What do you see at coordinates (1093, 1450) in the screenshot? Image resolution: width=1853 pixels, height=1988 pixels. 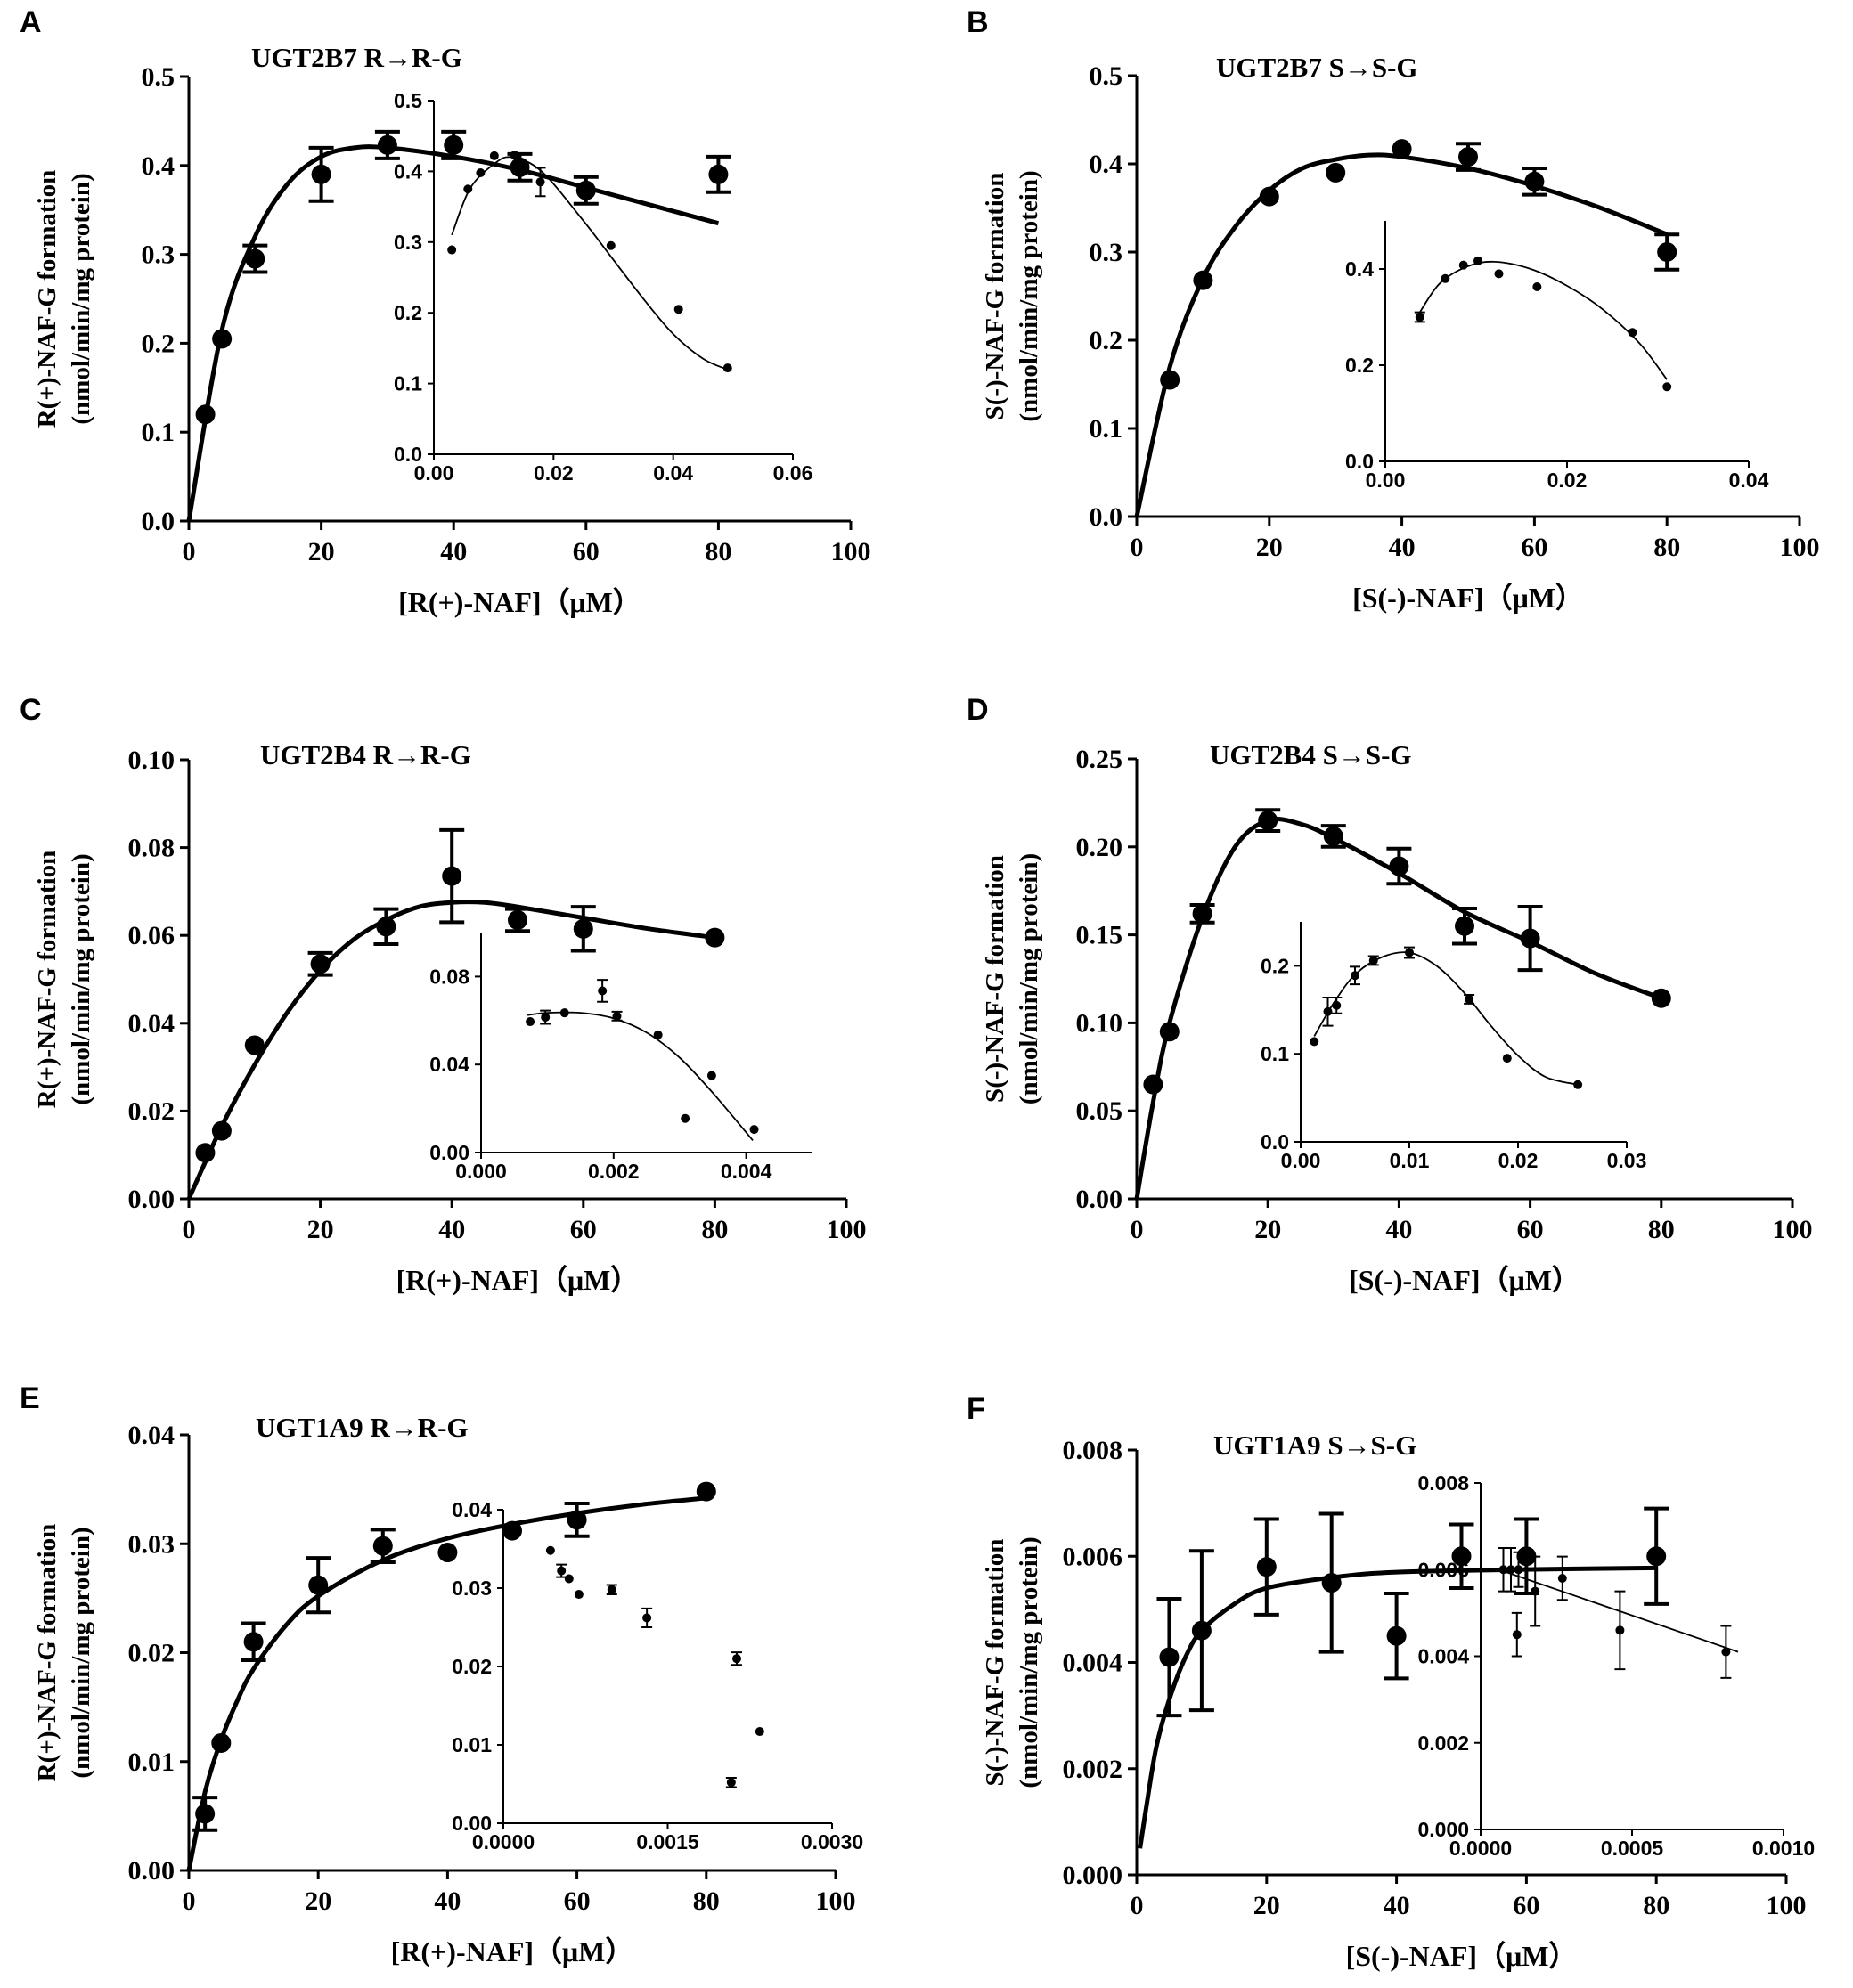 I see `y-tick-label: 0.008` at bounding box center [1093, 1450].